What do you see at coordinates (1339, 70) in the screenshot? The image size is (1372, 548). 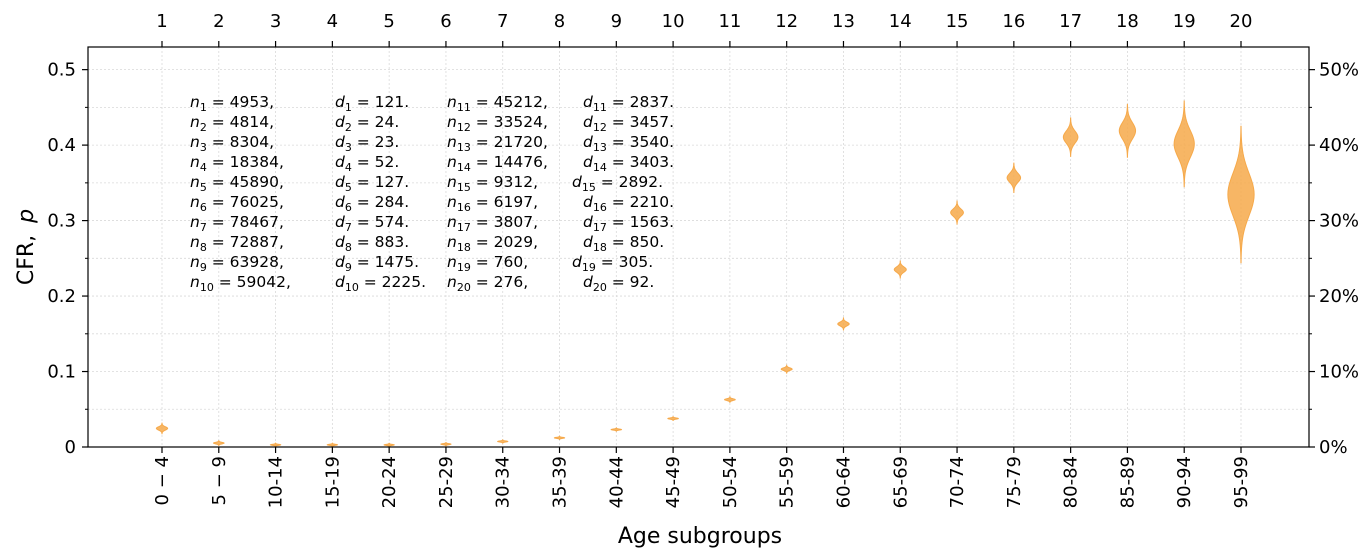 I see `y2-tick-label: 50%` at bounding box center [1339, 70].